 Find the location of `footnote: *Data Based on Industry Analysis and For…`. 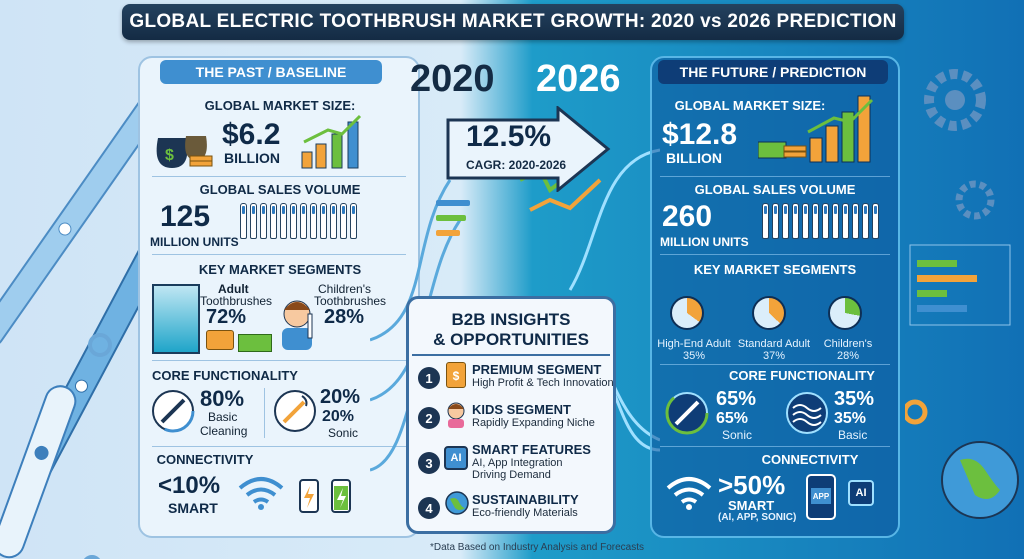

footnote: *Data Based on Industry Analysis and For… is located at coordinates (537, 547).